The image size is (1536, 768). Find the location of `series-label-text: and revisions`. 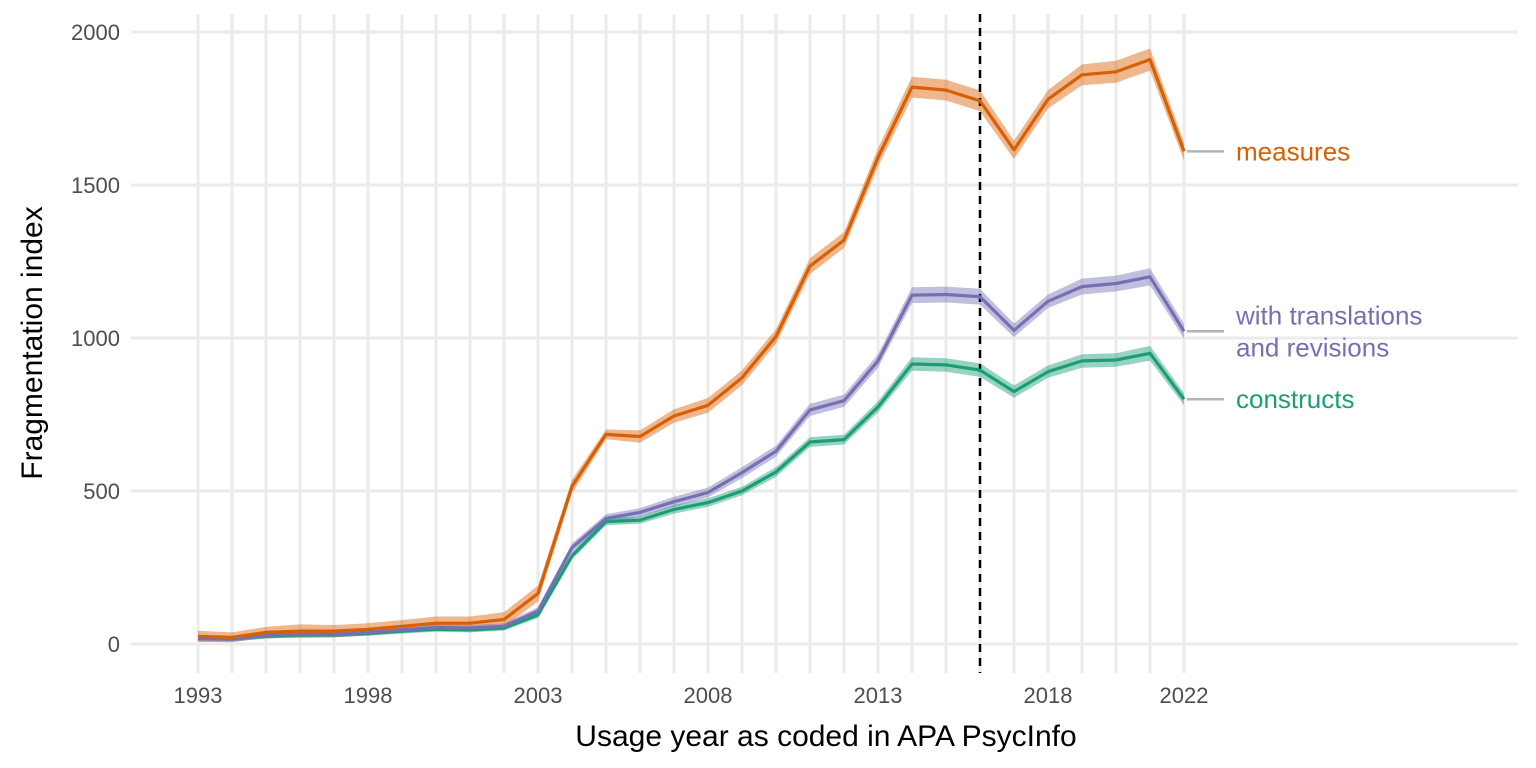

series-label-text: and revisions is located at coordinates (1312, 347).